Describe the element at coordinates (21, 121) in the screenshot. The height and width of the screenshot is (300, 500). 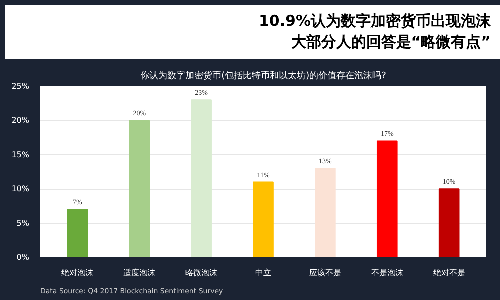
I see `y-tick-label: 20%` at that location.